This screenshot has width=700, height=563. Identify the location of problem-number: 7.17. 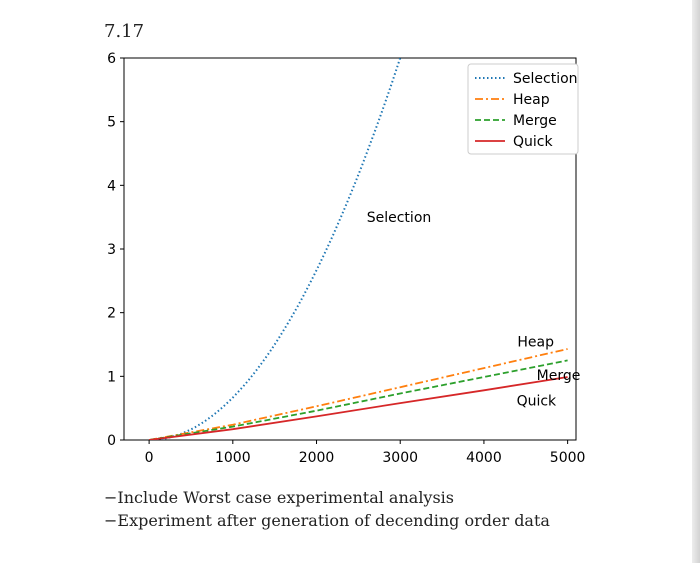
(124, 31).